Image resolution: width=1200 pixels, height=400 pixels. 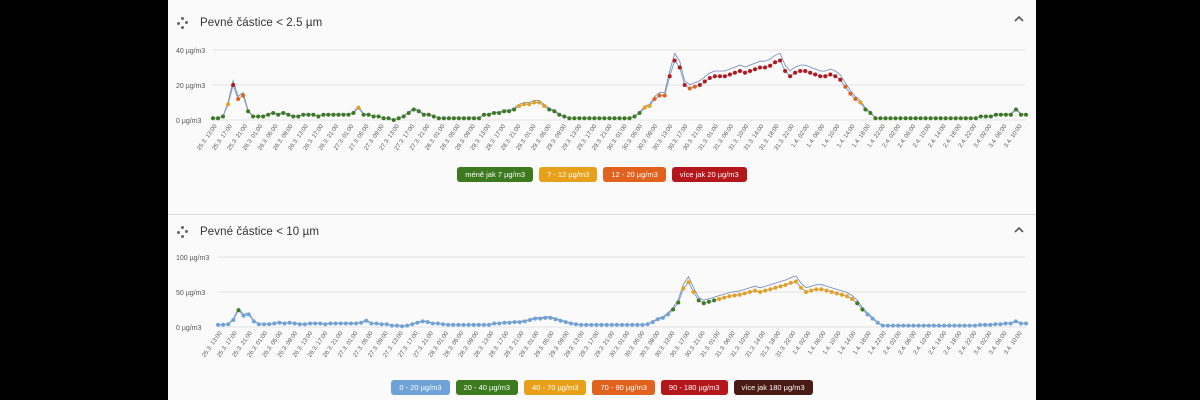 I want to click on legend-chip: 40 - 70 µg/m3, so click(x=555, y=387).